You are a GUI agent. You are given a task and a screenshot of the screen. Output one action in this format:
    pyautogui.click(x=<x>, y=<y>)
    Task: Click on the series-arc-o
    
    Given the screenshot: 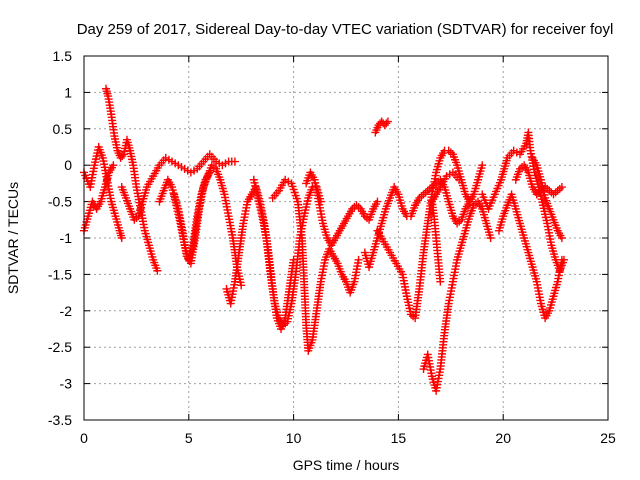 What is the action you would take?
    pyautogui.click(x=446, y=194)
    